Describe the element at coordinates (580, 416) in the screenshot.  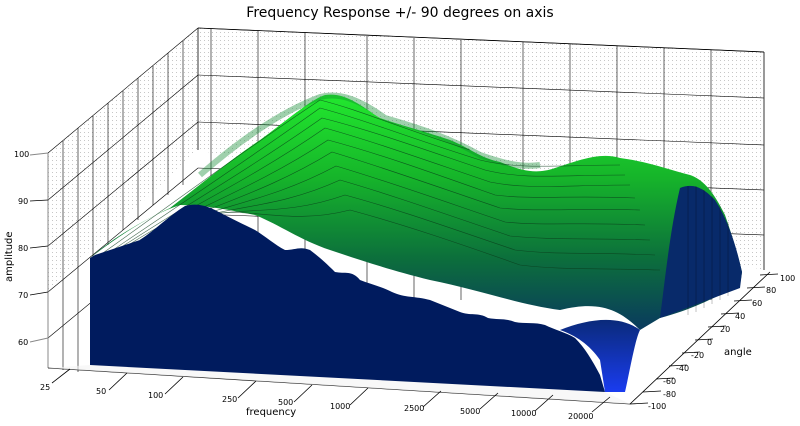
I see `x-tick: 20000` at that location.